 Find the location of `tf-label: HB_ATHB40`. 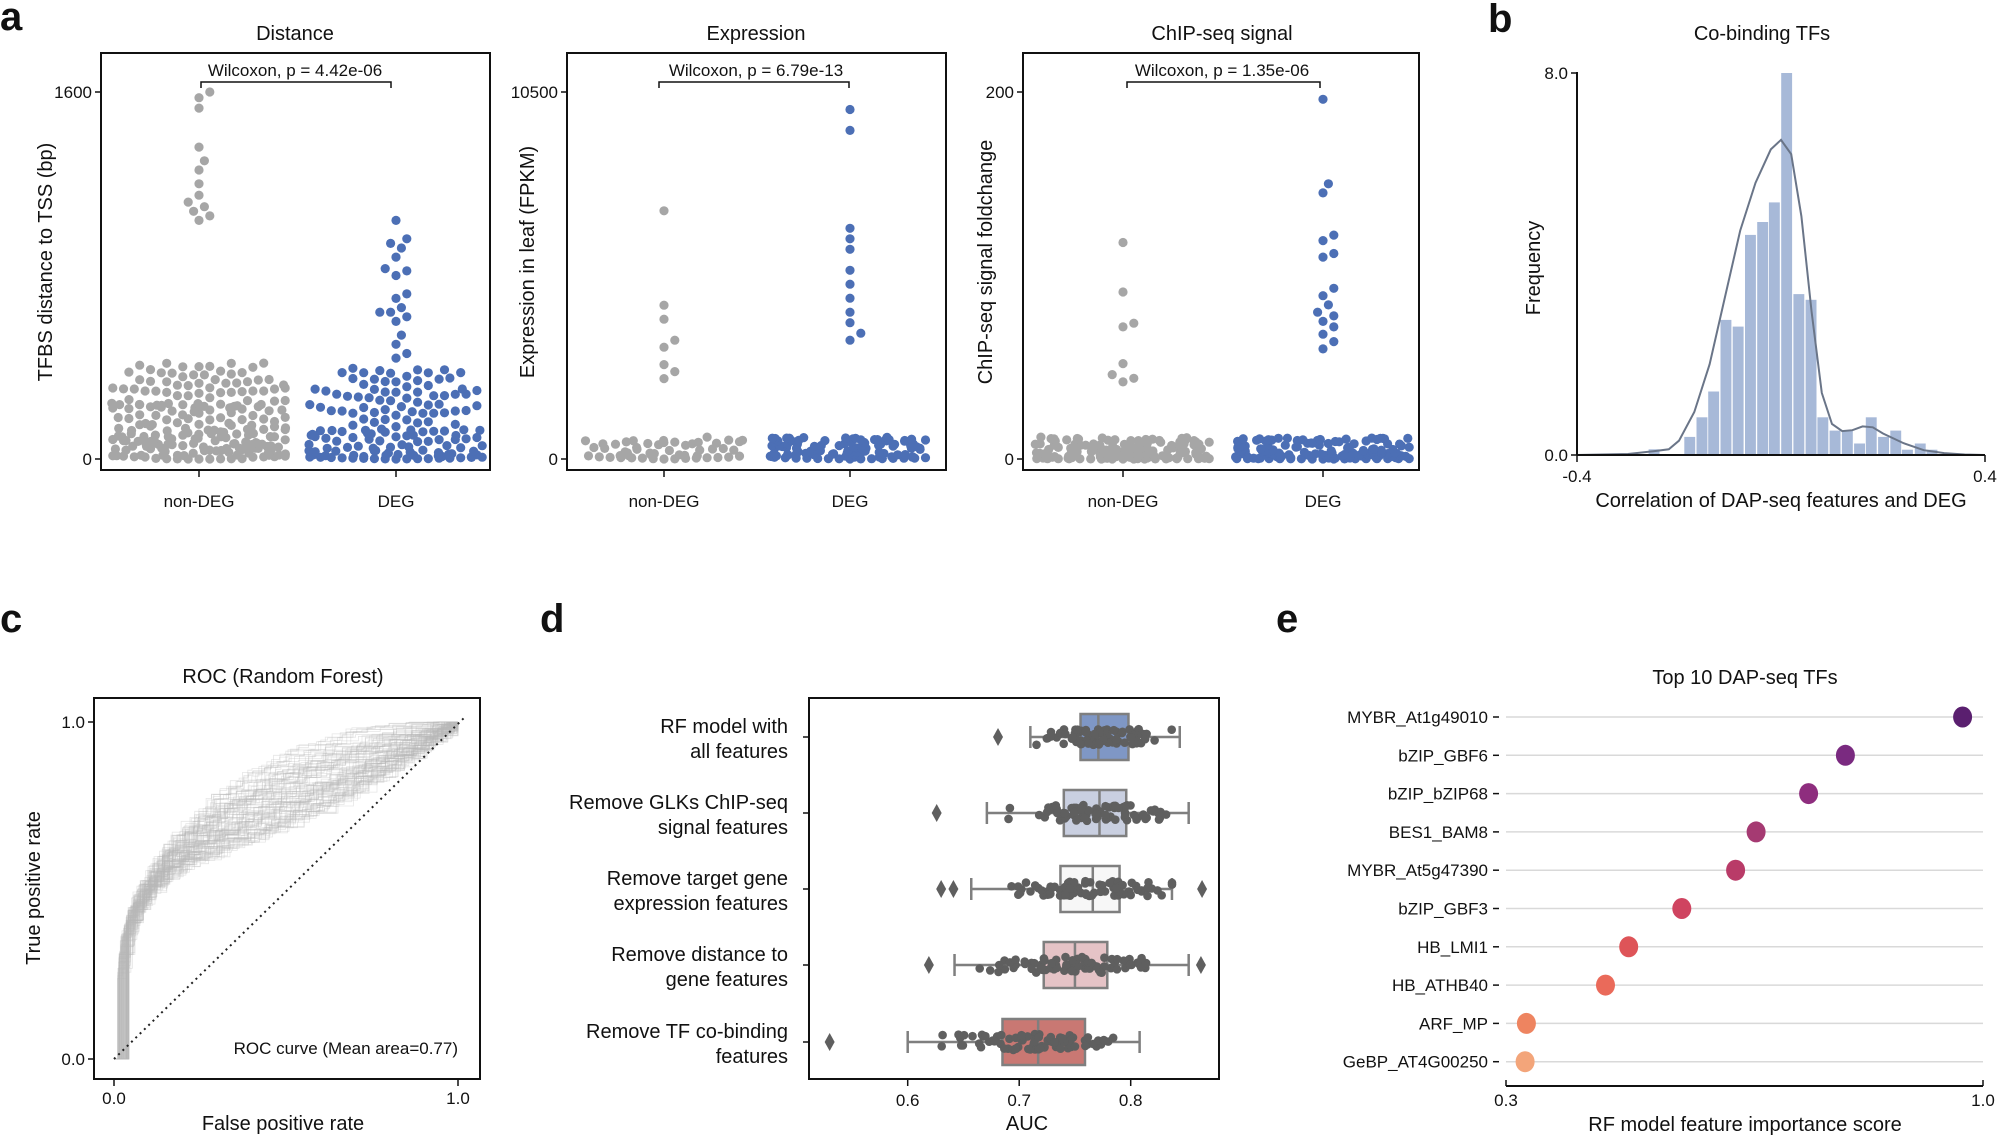

tf-label: HB_ATHB40 is located at coordinates (1440, 985).